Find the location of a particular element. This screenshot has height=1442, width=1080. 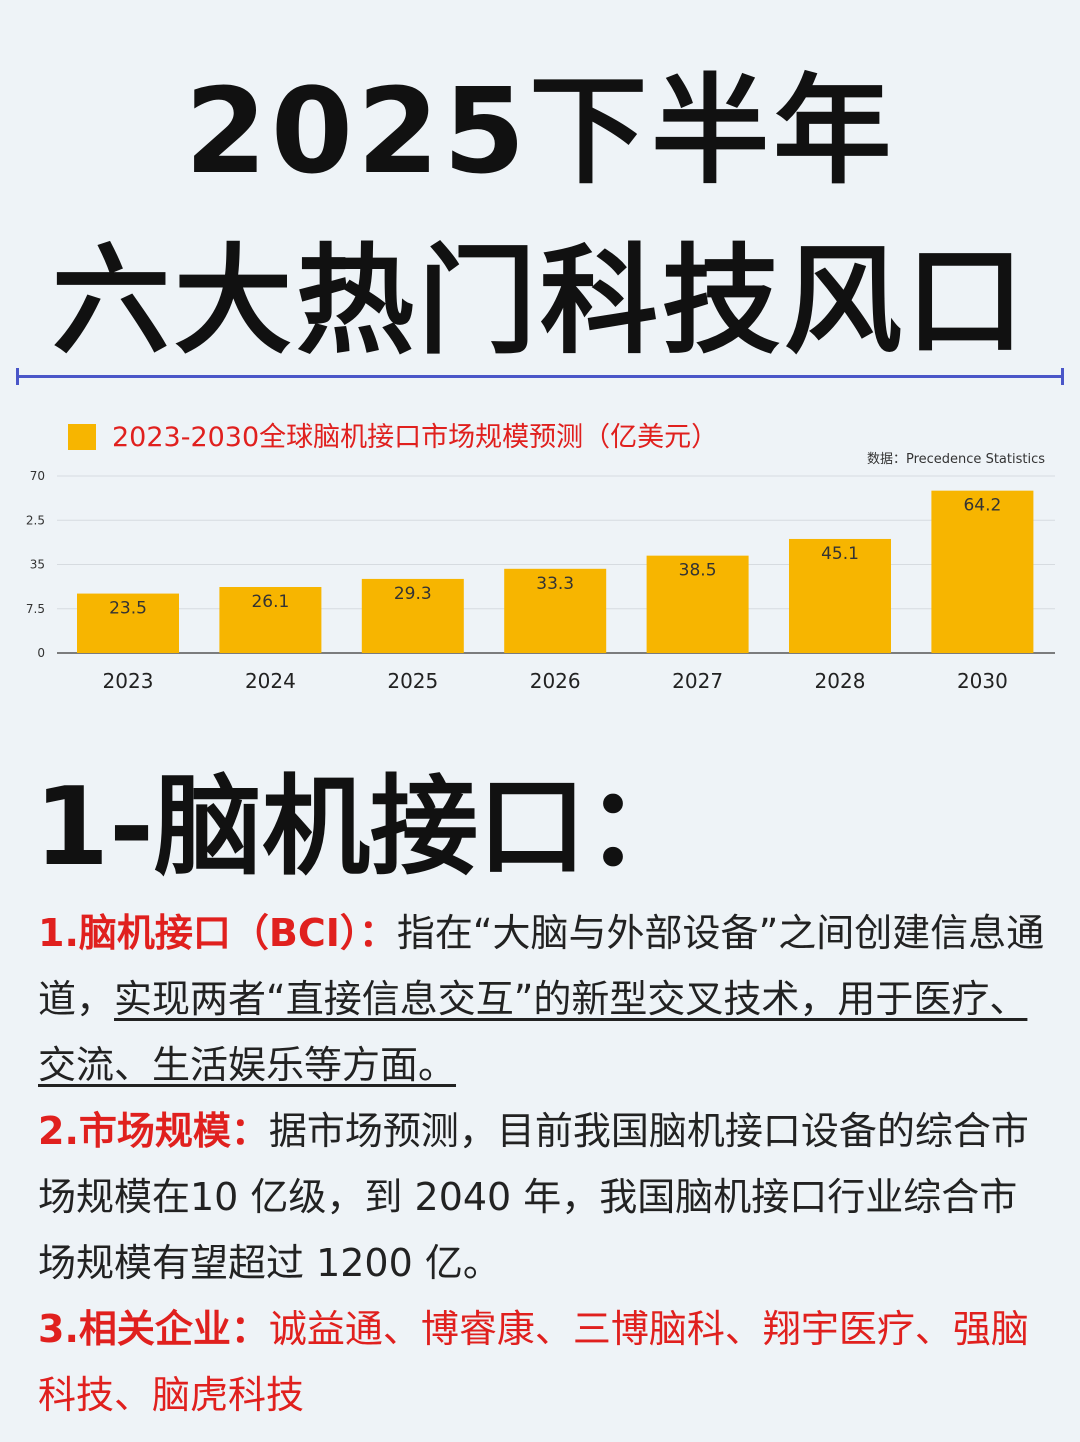

y-tick-label: 7.5 is located at coordinates (35, 609).